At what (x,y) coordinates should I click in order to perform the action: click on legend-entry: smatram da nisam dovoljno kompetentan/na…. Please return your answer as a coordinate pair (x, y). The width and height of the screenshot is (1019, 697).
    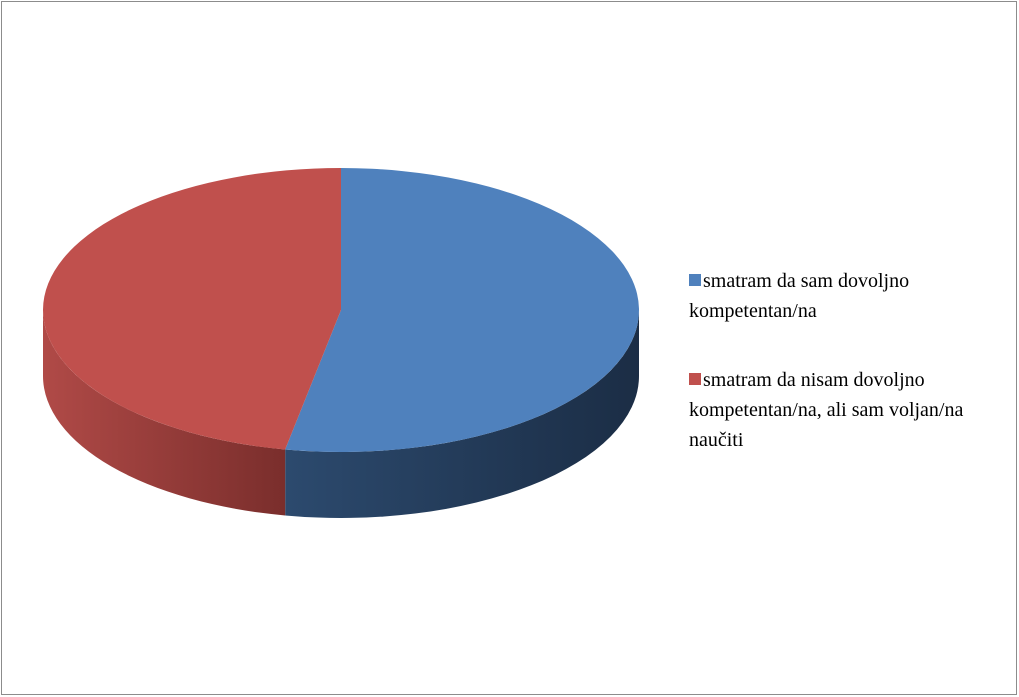
    Looking at the image, I should click on (850, 410).